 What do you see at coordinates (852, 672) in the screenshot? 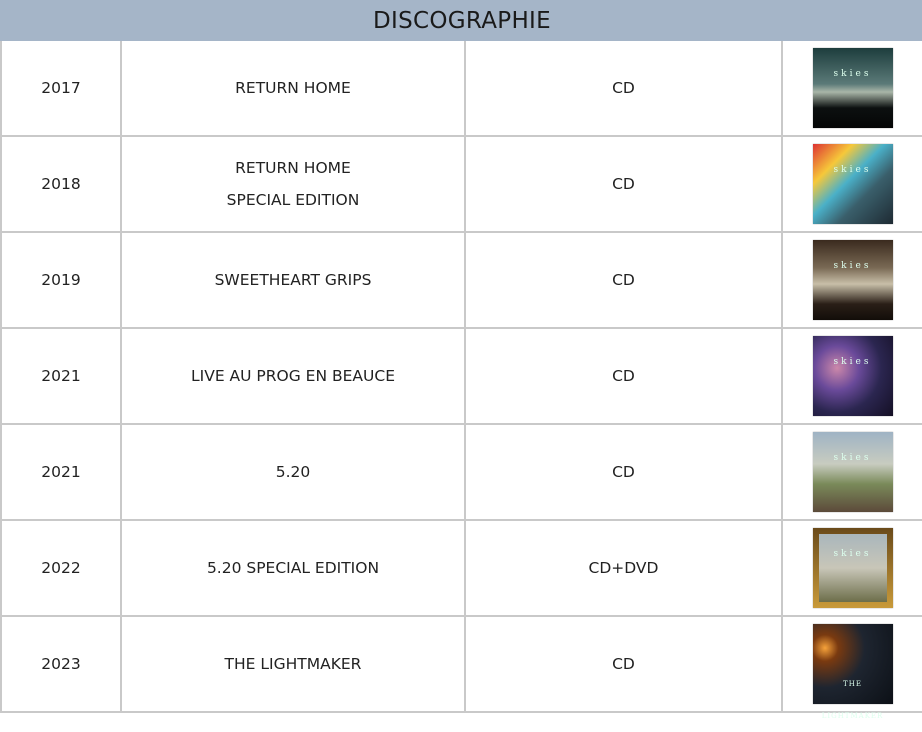
I see `album-cover-image: THE LIGHTMAKER` at bounding box center [852, 672].